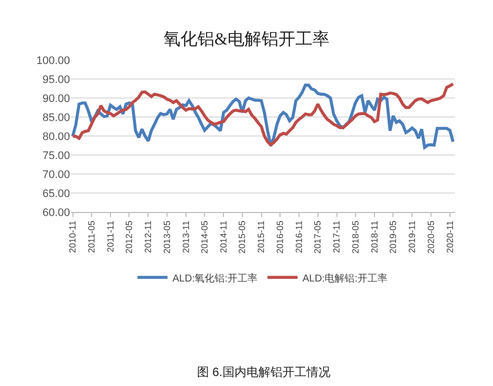  Describe the element at coordinates (393, 237) in the screenshot. I see `x-tick-label: 2019-05` at that location.